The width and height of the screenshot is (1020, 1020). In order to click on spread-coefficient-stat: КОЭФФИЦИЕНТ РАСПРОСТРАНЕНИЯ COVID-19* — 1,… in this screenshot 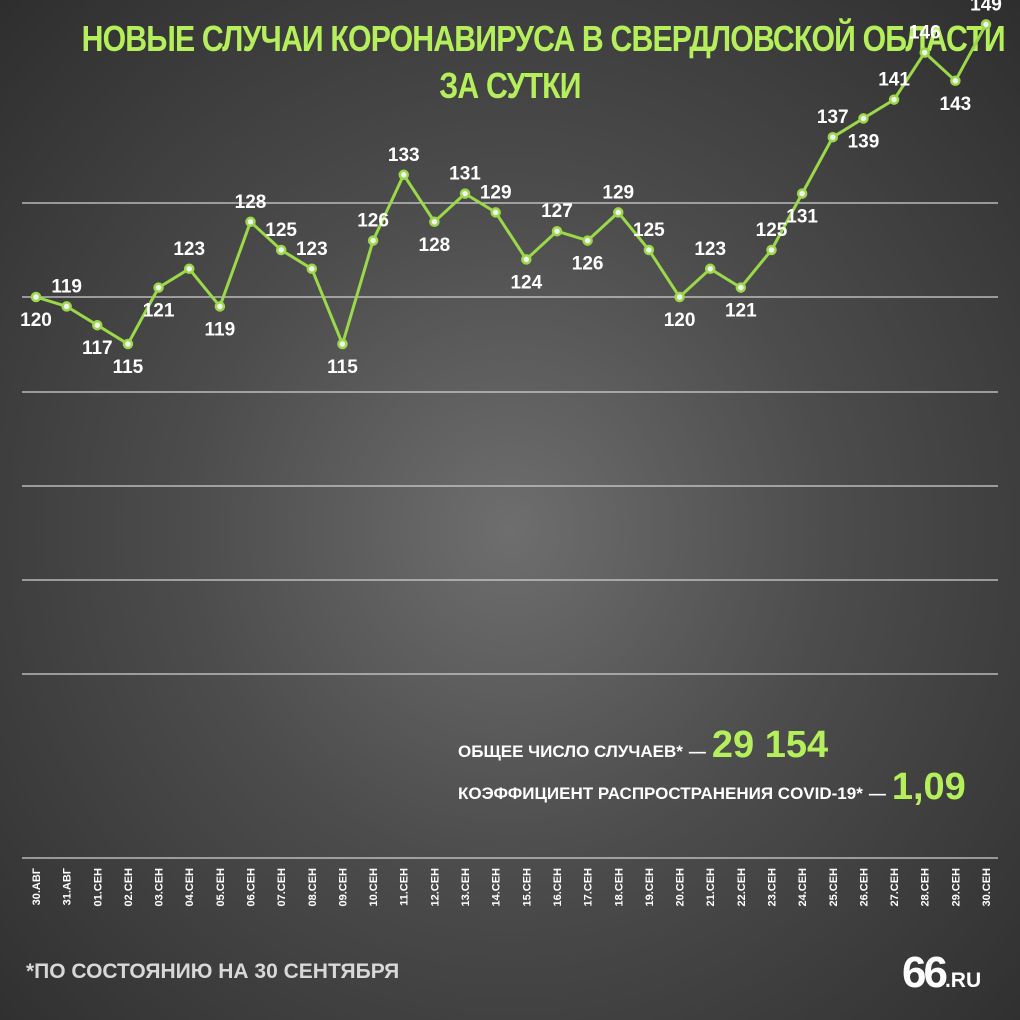, I will do `click(712, 787)`.